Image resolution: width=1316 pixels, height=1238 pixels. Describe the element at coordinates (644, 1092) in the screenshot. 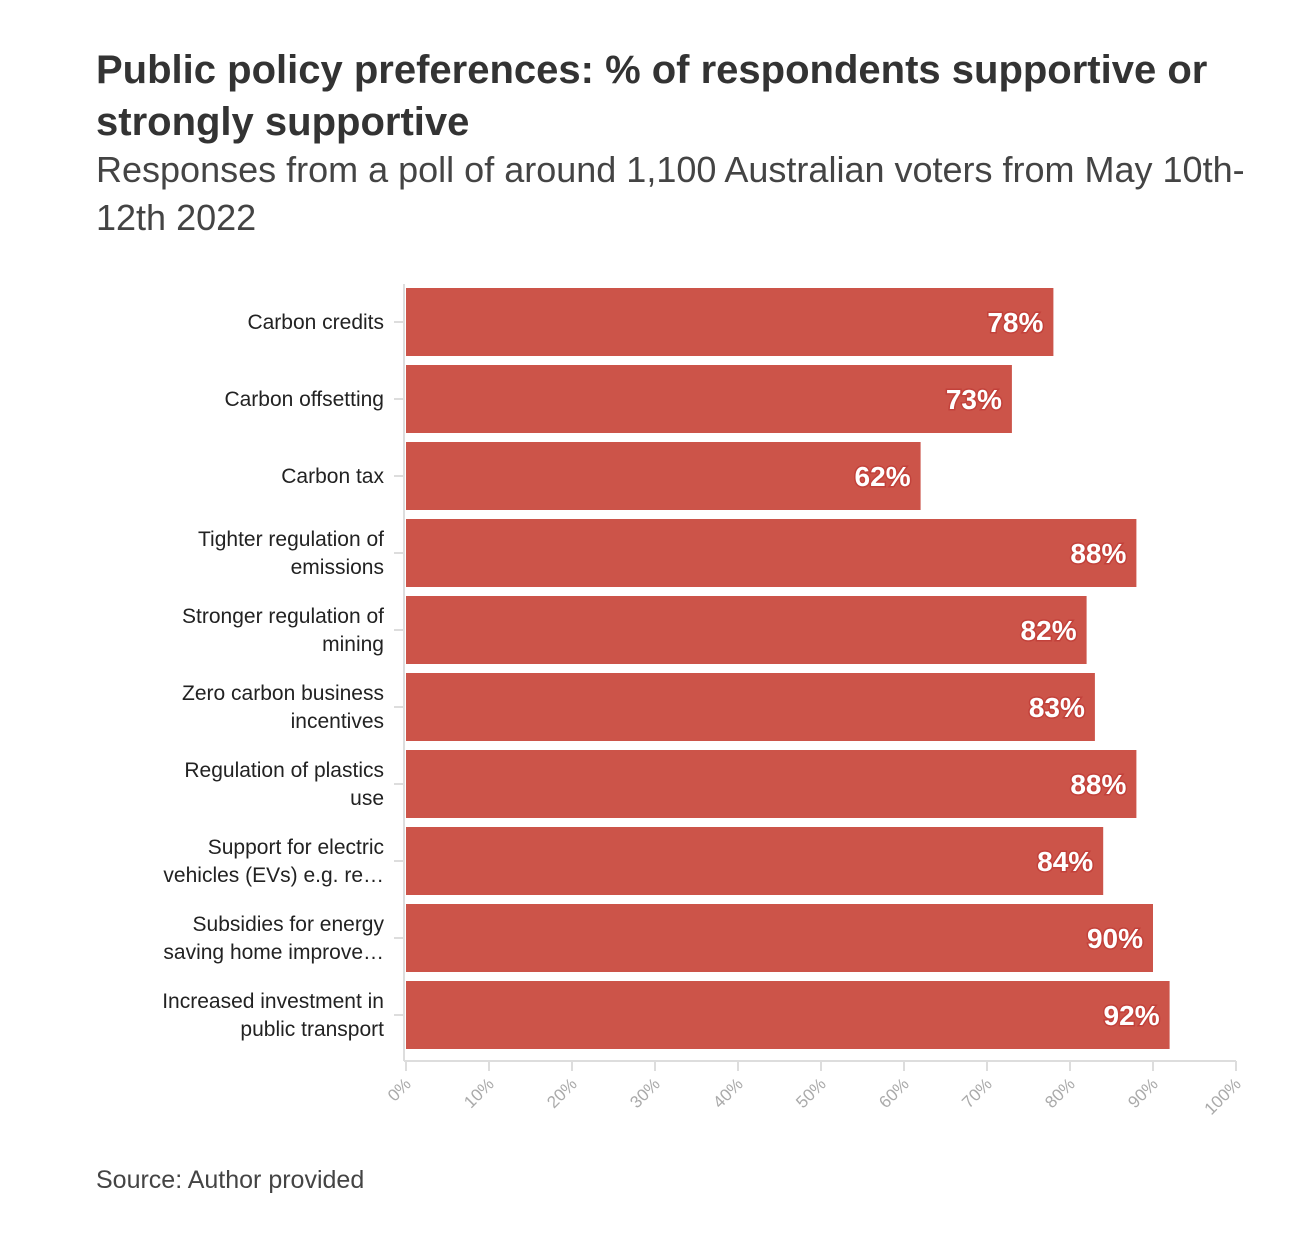

I see `x-tick-label: 30%` at that location.